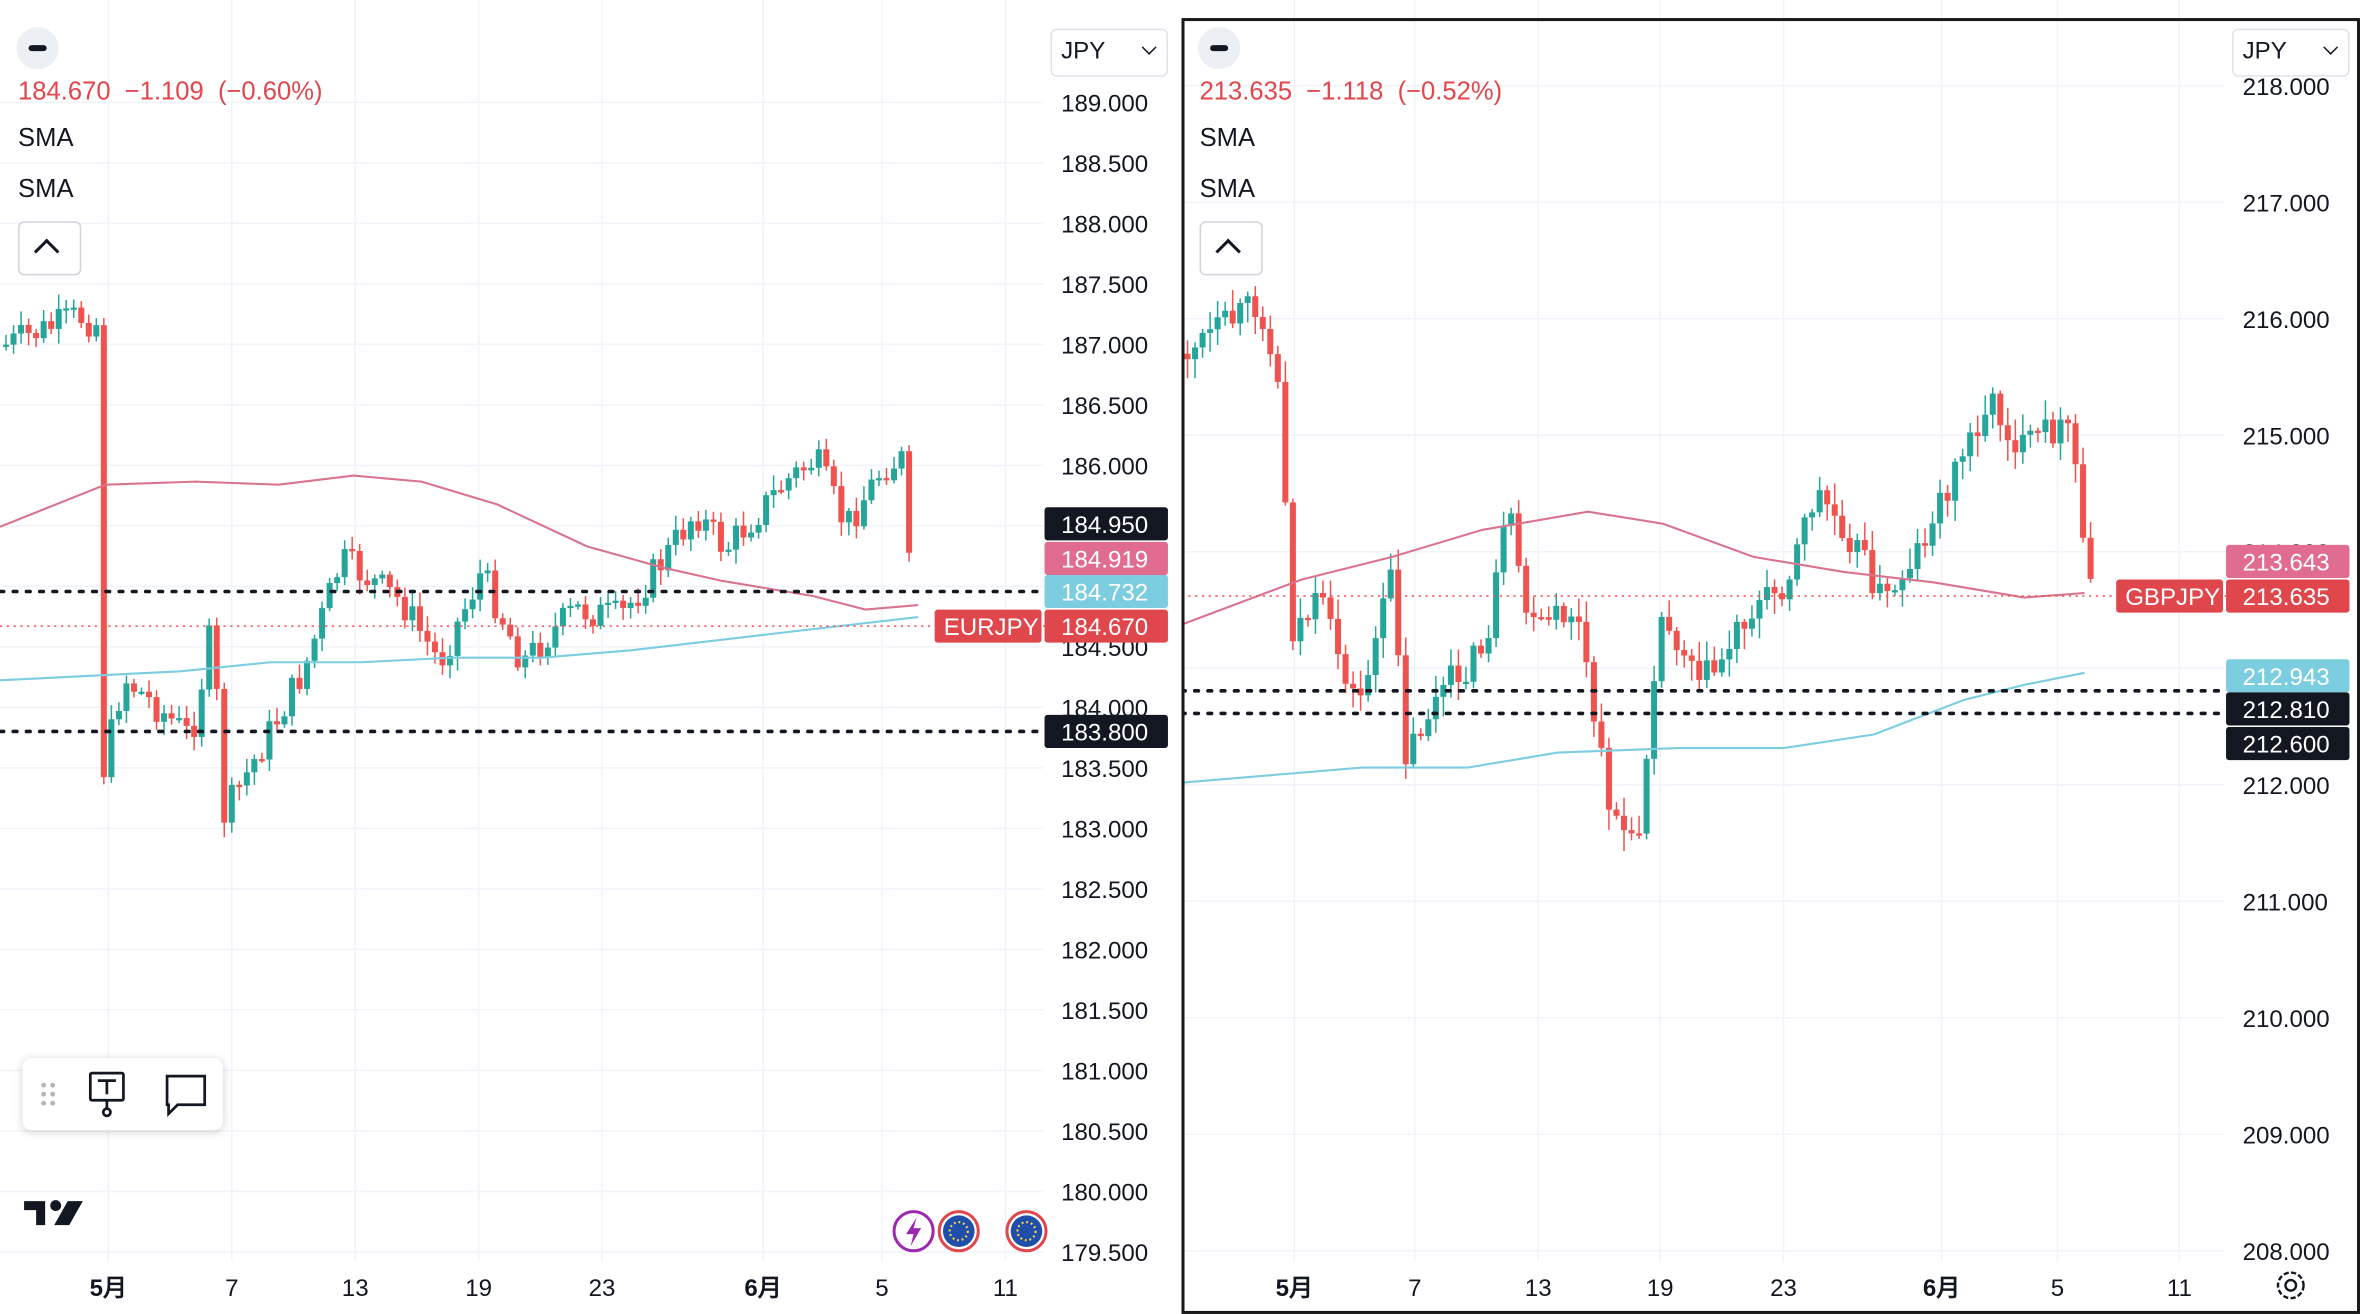 The image size is (2360, 1314). I want to click on y-axis-tick-label: 189.000, so click(1104, 103).